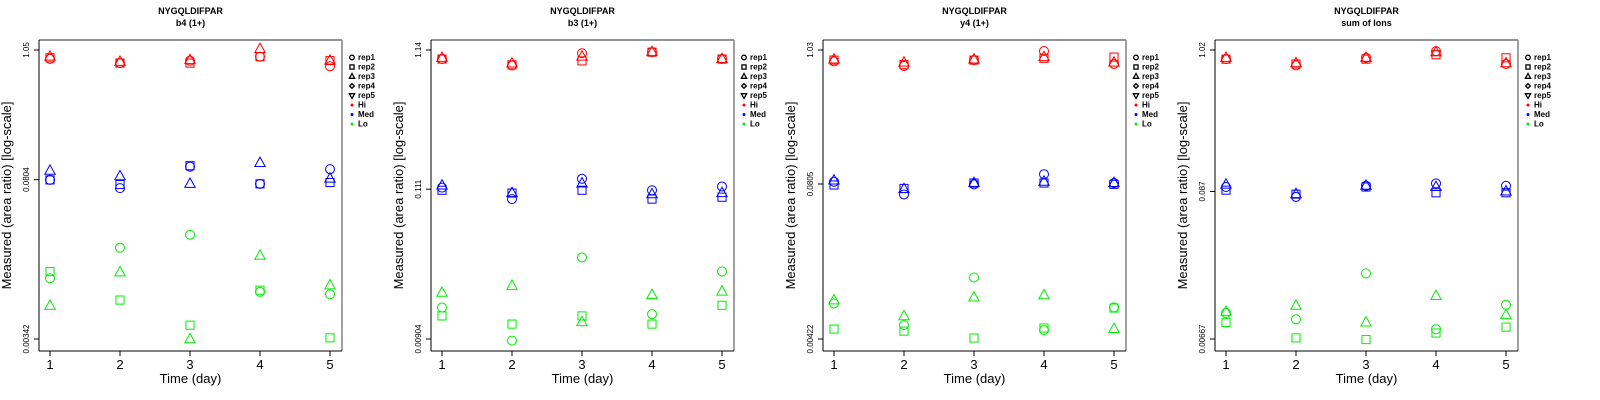  What do you see at coordinates (352, 114) in the screenshot?
I see `legend-swatch-med` at bounding box center [352, 114].